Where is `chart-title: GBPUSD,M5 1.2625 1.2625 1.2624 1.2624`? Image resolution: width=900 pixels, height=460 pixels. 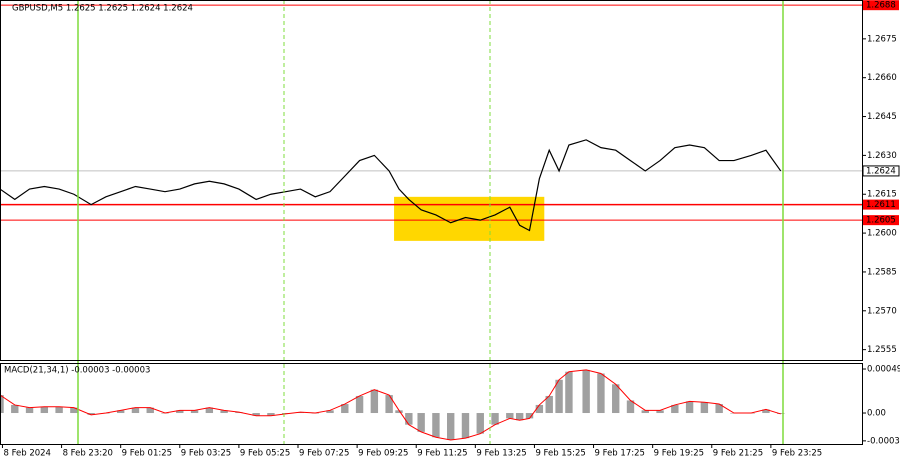 chart-title: GBPUSD,M5 1.2625 1.2625 1.2624 1.2624 is located at coordinates (102, 9).